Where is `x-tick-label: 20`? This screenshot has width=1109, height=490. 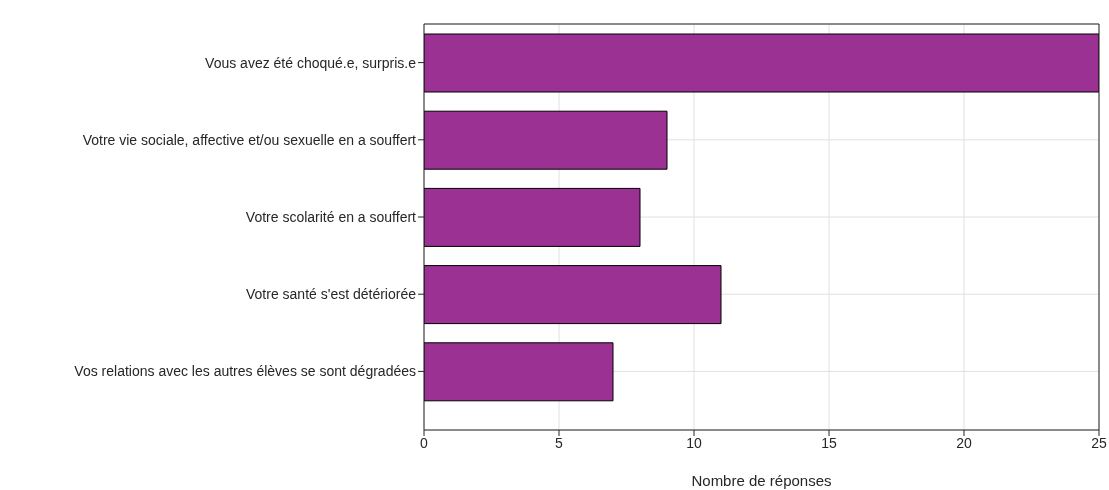
x-tick-label: 20 is located at coordinates (964, 442).